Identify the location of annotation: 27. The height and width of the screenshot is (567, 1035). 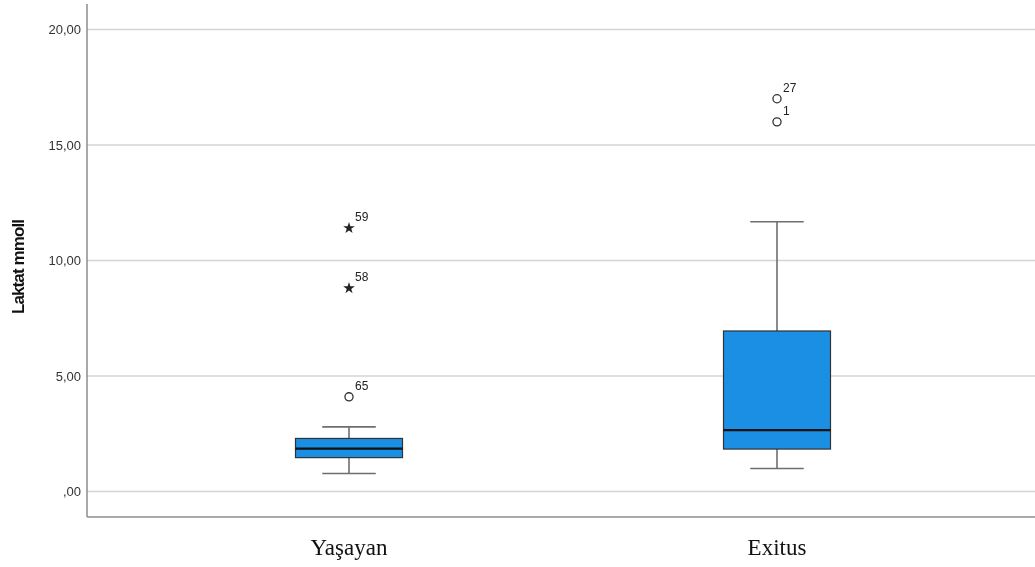
(790, 87).